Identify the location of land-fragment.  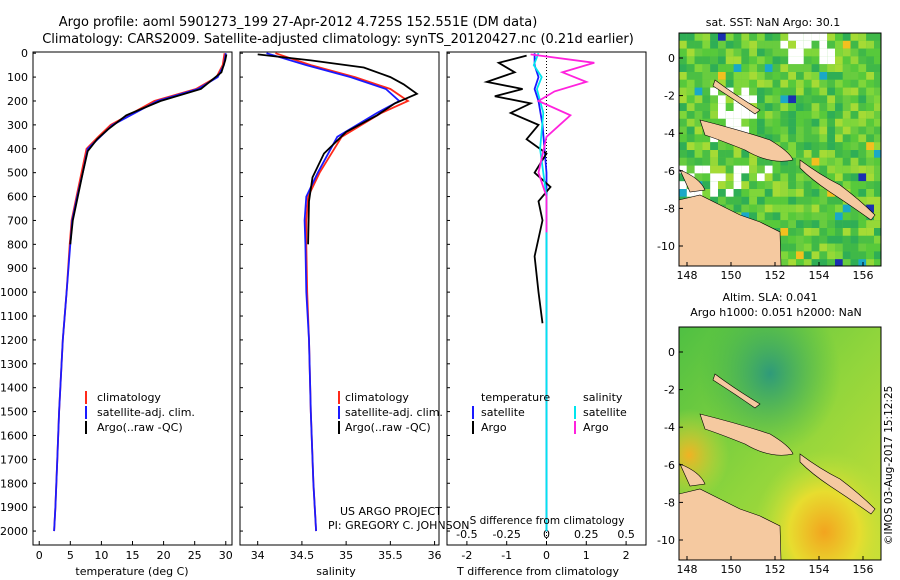
(692, 475).